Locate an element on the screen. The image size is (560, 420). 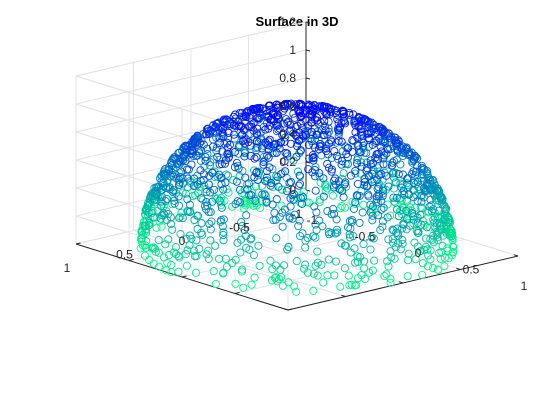
chart-title: Surface in 3D is located at coordinates (296, 21).